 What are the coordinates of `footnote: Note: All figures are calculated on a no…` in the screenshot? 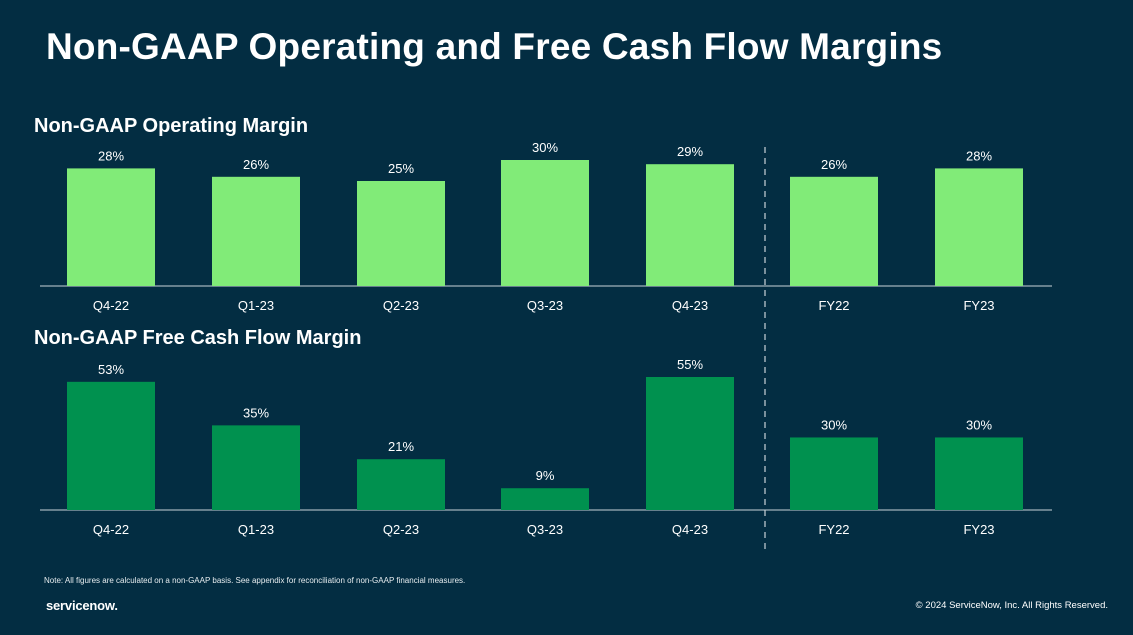 It's located at (255, 580).